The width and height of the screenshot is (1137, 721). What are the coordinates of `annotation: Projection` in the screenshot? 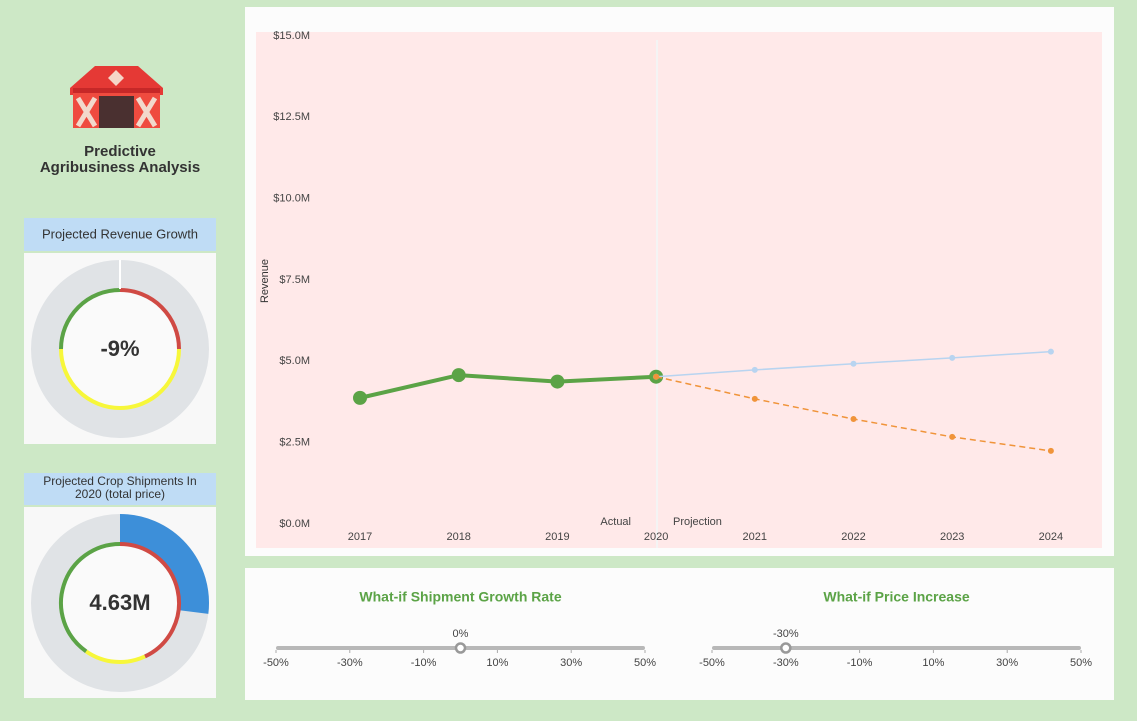 It's located at (697, 522).